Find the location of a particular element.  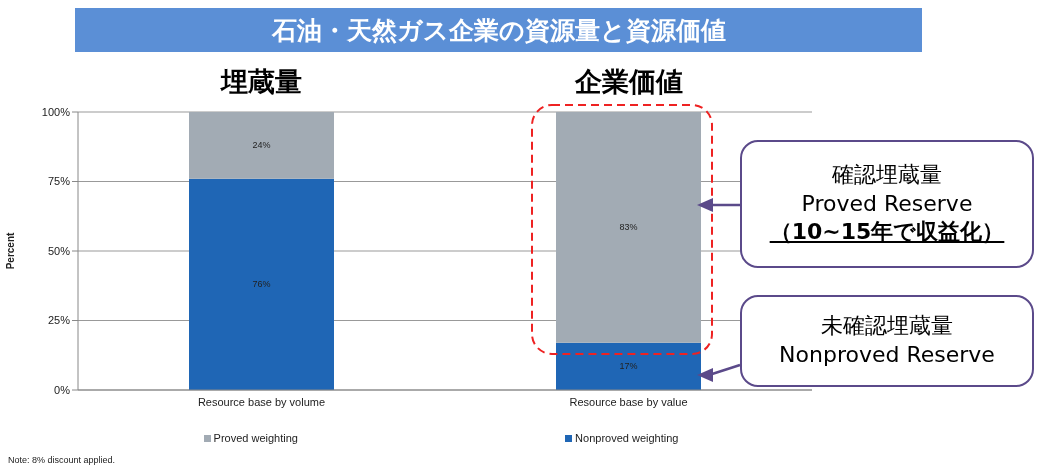

y-tick-label: 50% is located at coordinates (59, 250).